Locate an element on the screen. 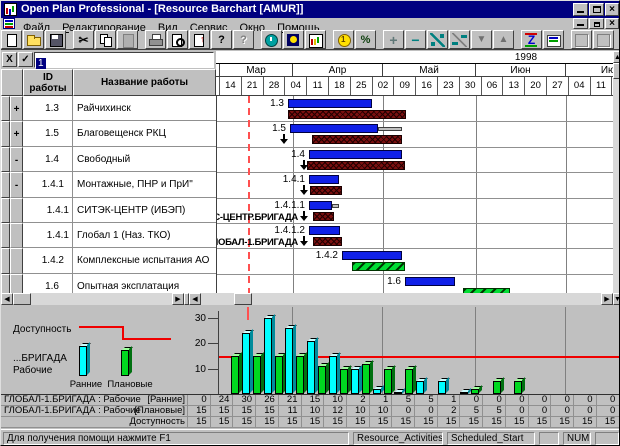  percent-button: % is located at coordinates (365, 39).